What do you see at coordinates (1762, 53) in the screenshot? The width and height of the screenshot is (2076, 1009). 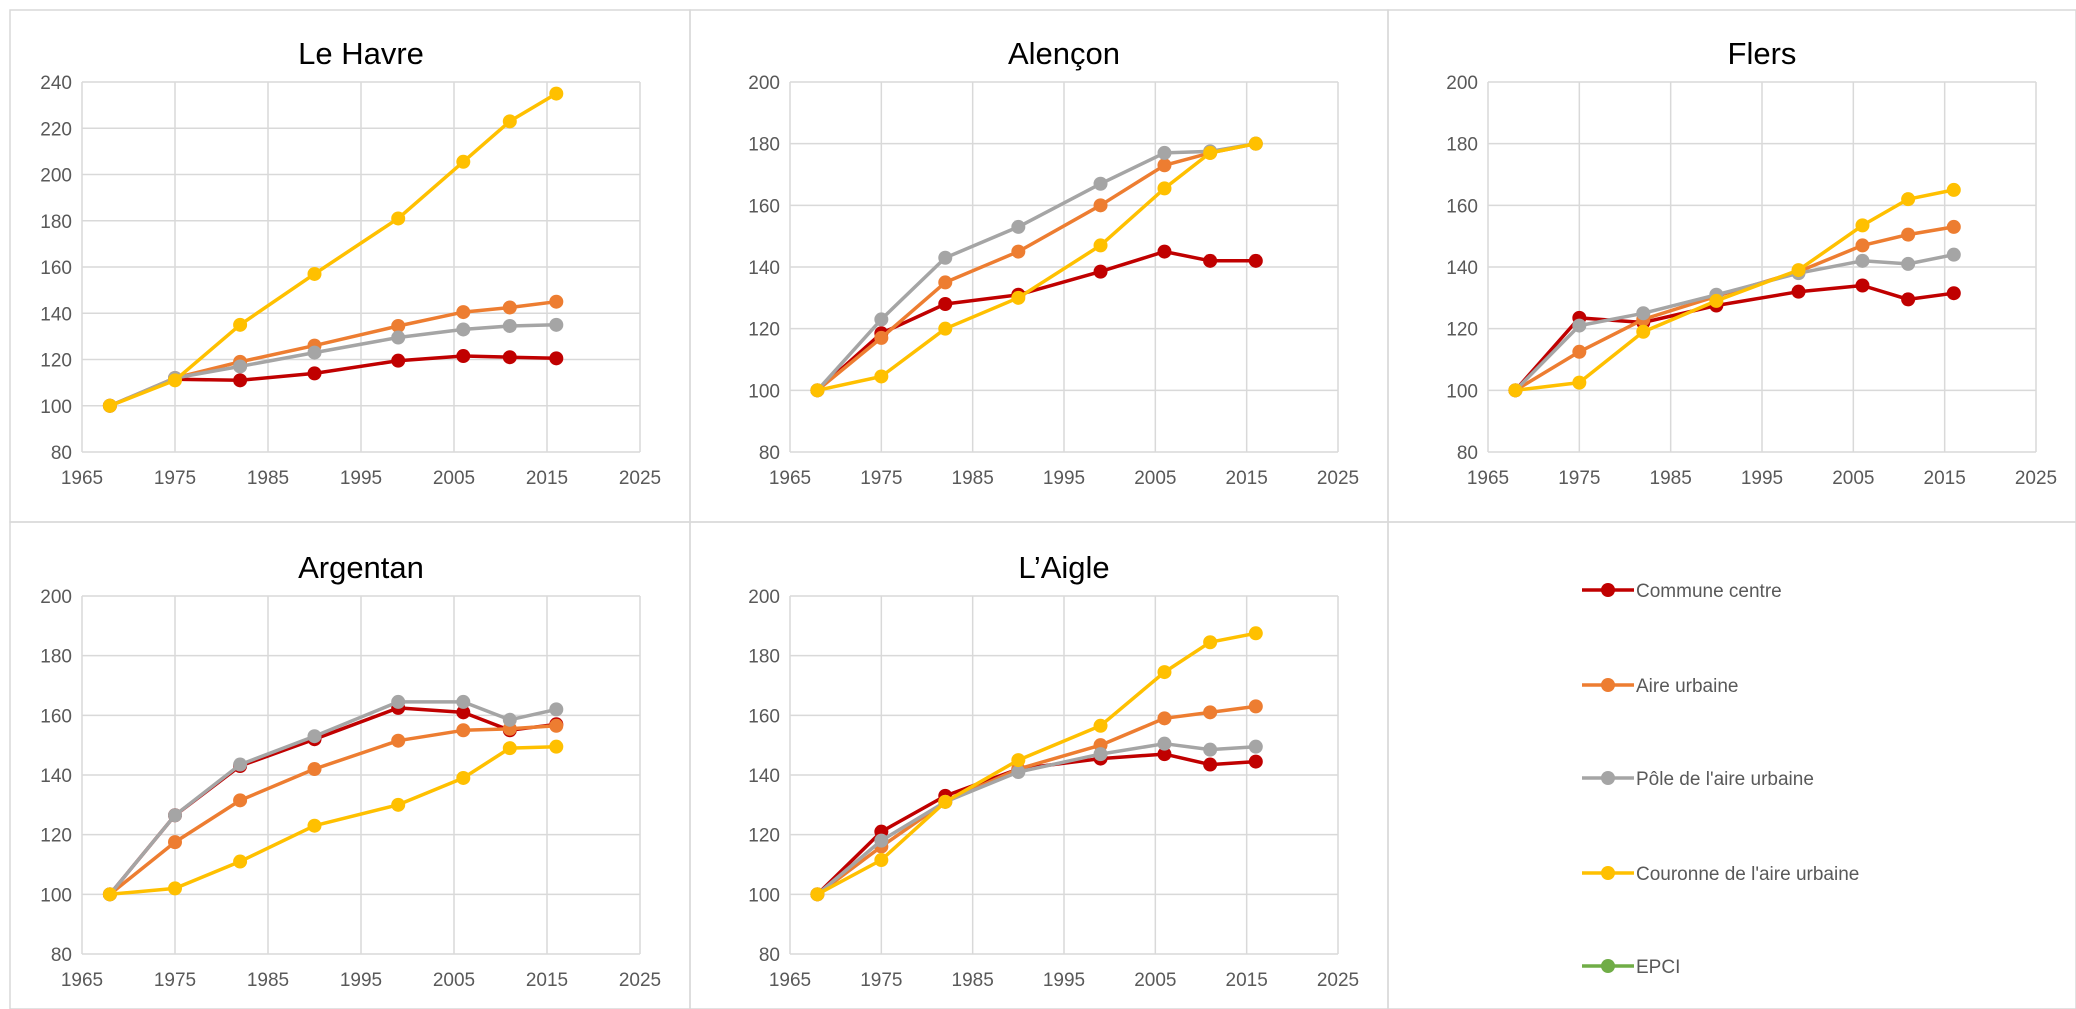 I see `chart-title: Flers` at bounding box center [1762, 53].